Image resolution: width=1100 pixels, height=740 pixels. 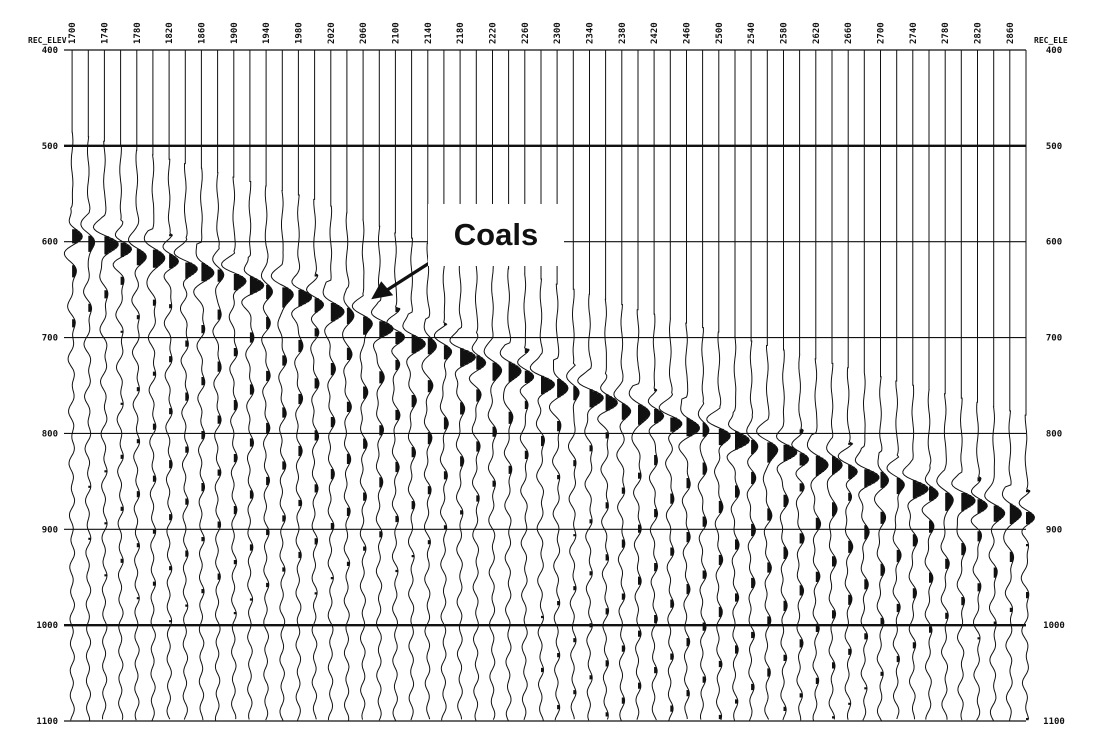 What do you see at coordinates (256, 438) in the screenshot?
I see `trace-fill-1920` at bounding box center [256, 438].